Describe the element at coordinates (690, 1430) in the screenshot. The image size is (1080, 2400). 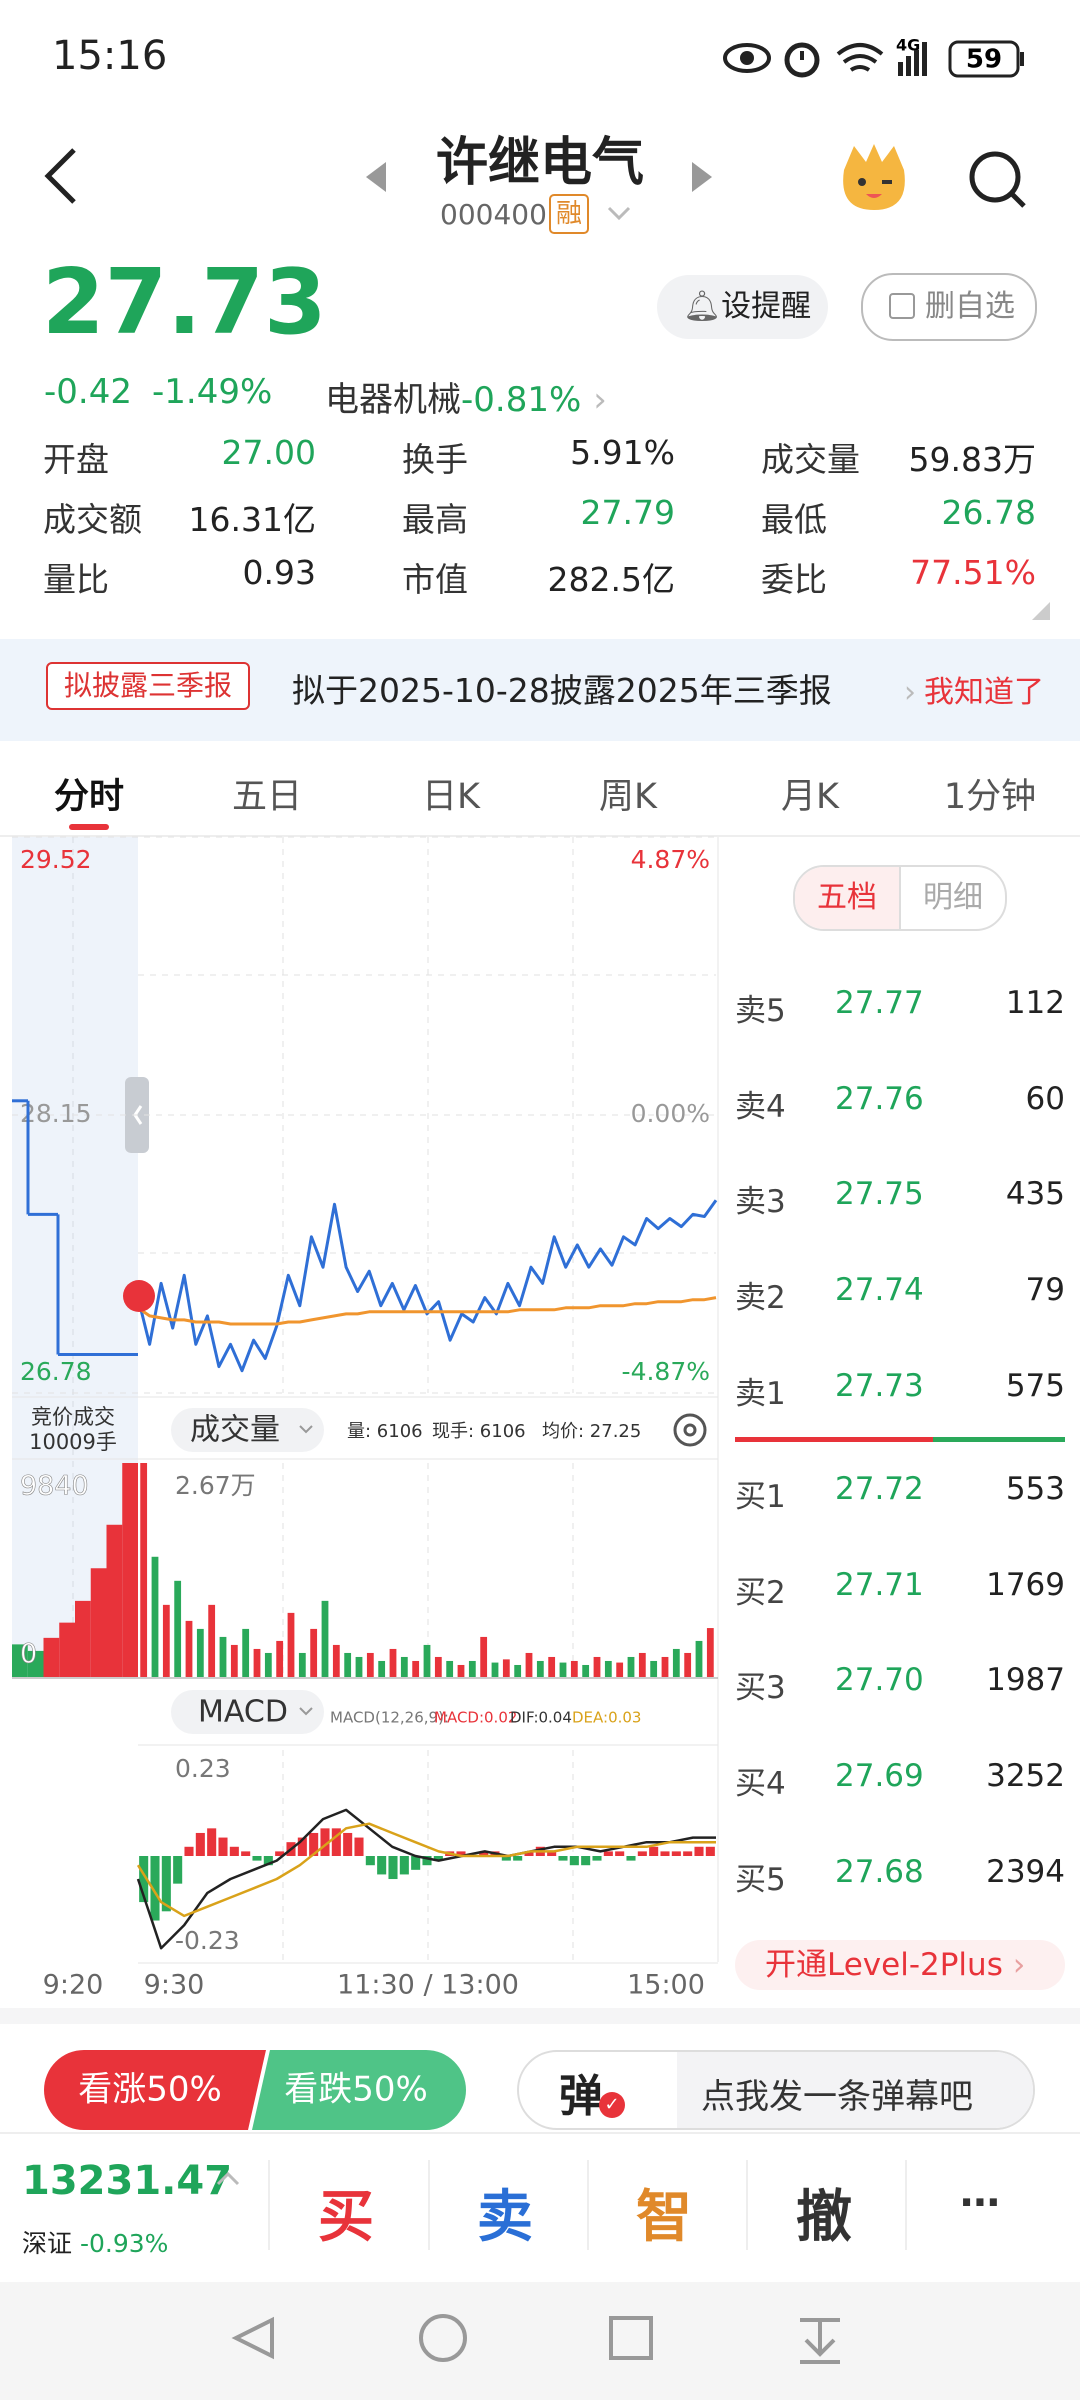
I see `settings-icon` at that location.